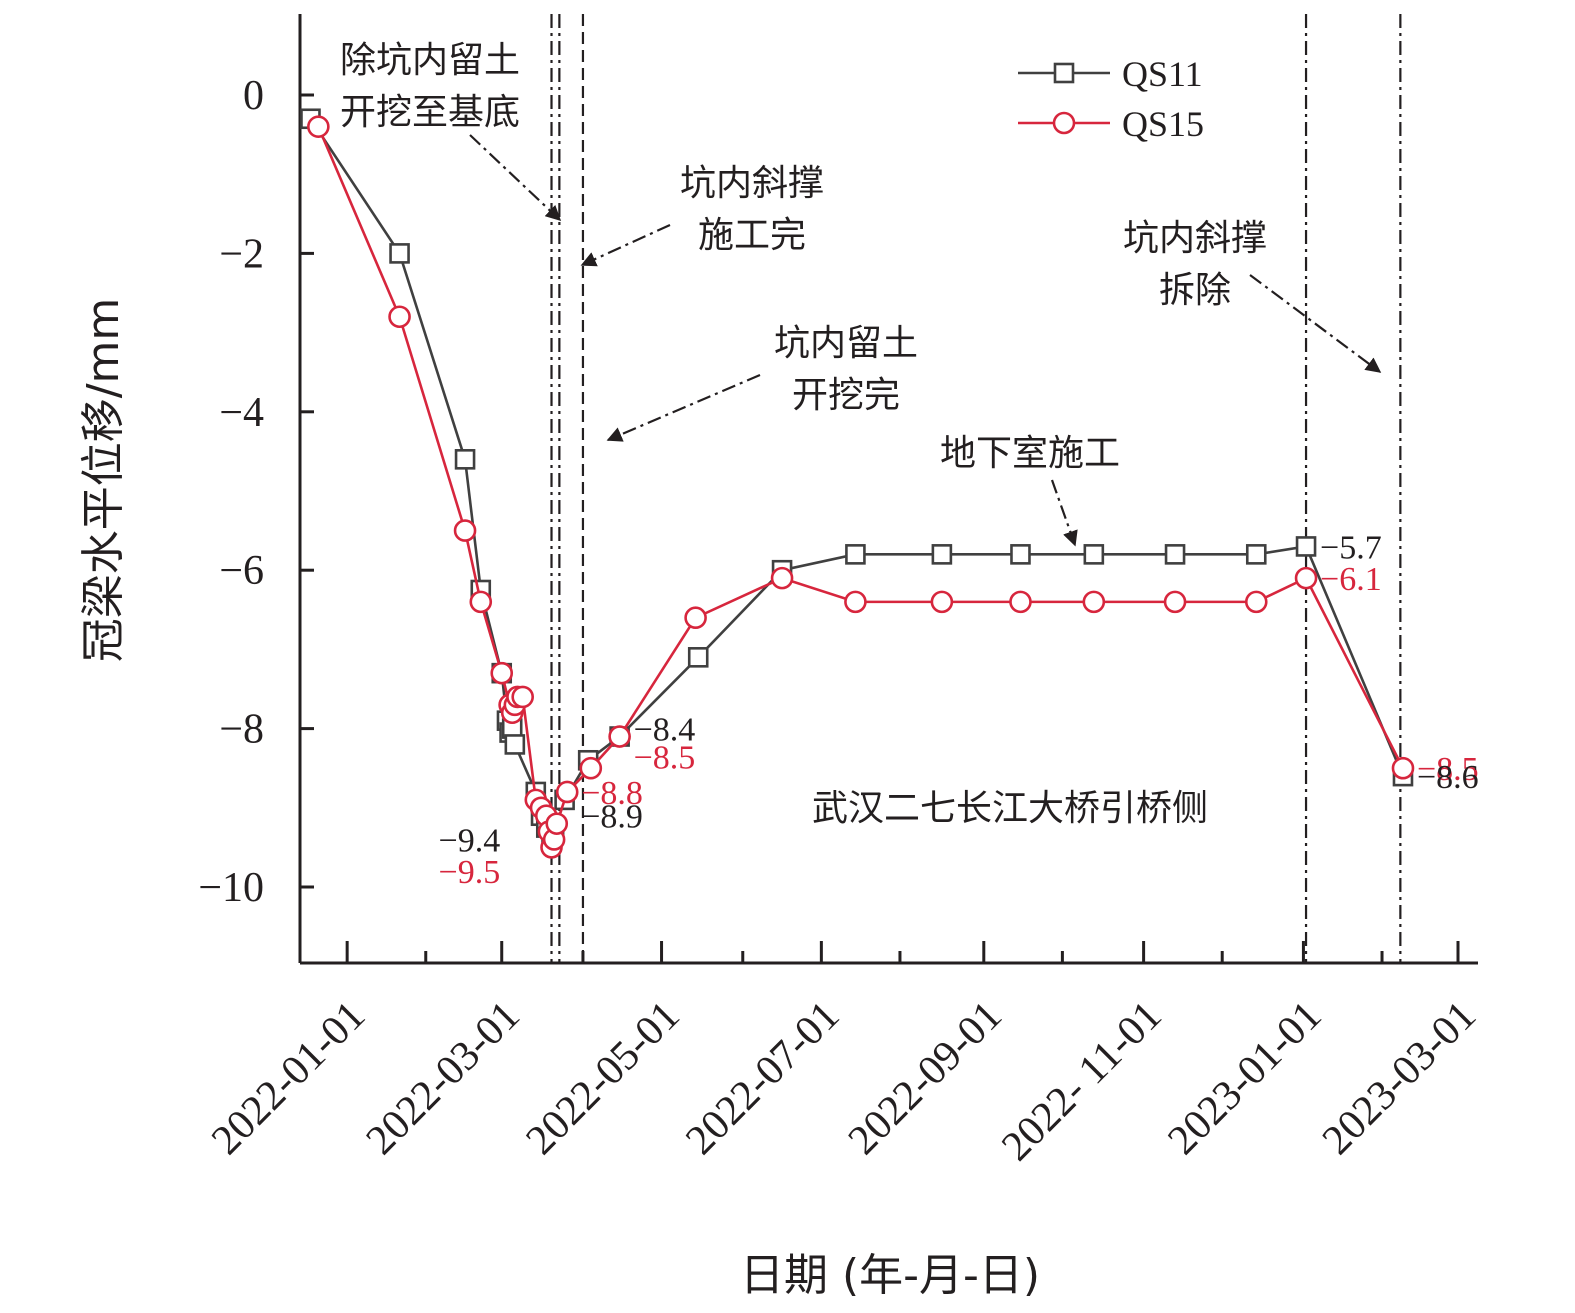 The width and height of the screenshot is (1575, 1313). I want to click on x-tick-label: 2022-07-01, so click(762, 1078).